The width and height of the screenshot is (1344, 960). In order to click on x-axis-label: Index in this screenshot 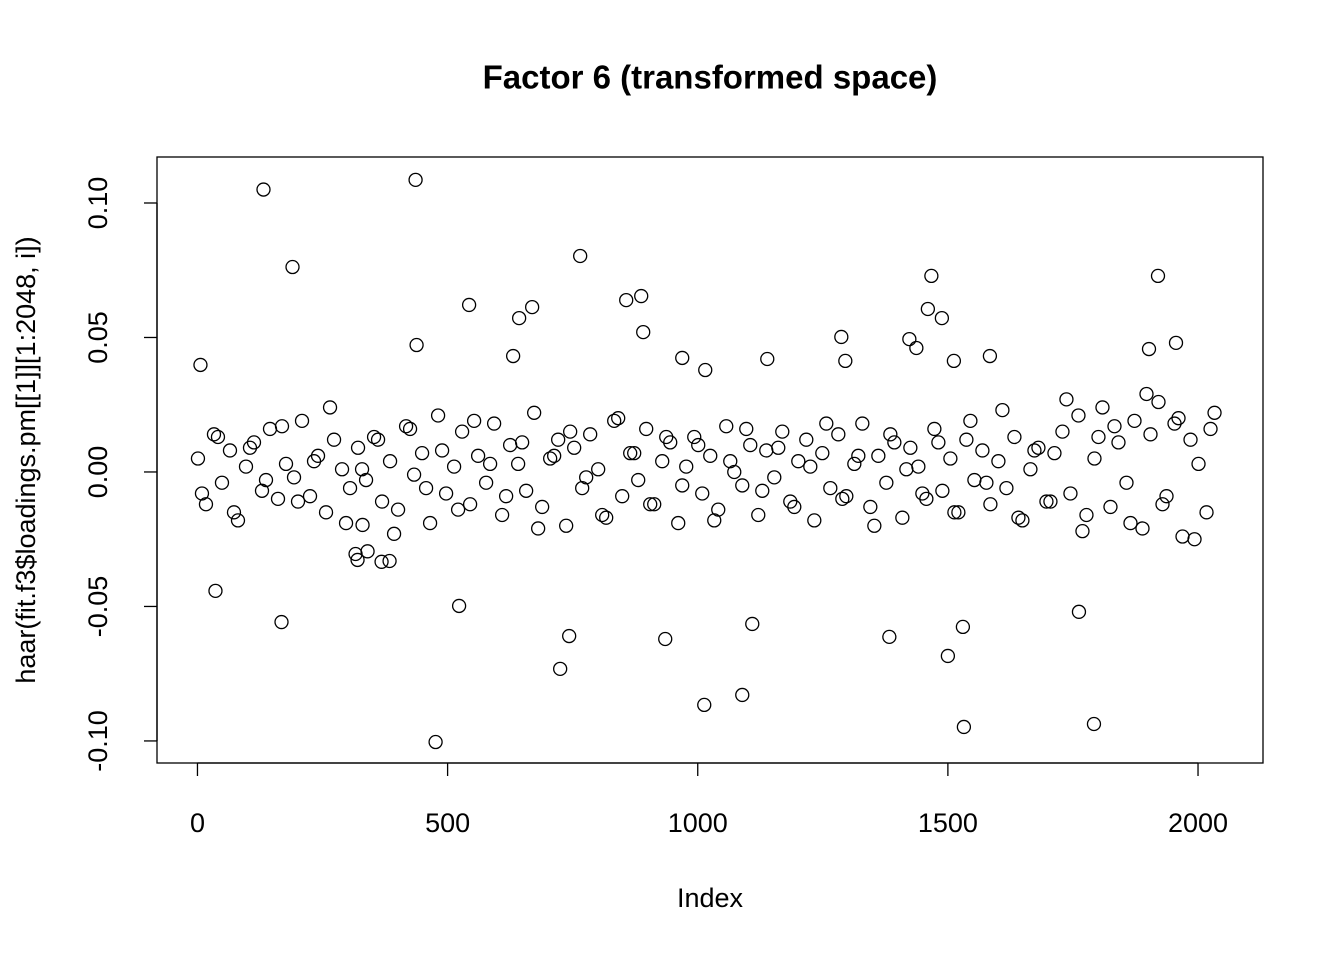, I will do `click(710, 898)`.